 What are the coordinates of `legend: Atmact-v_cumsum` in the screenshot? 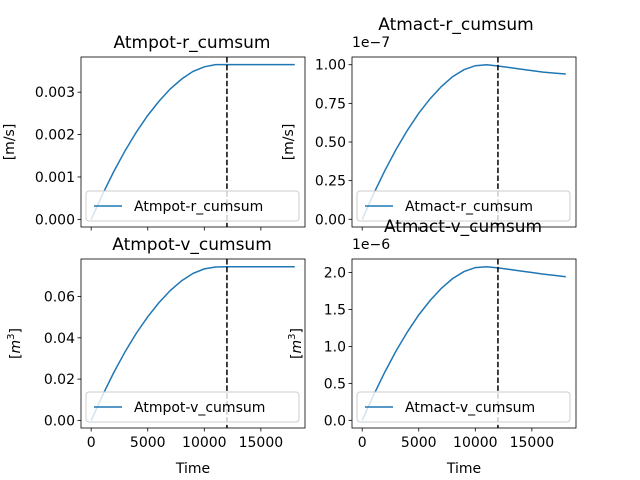 It's located at (463, 407).